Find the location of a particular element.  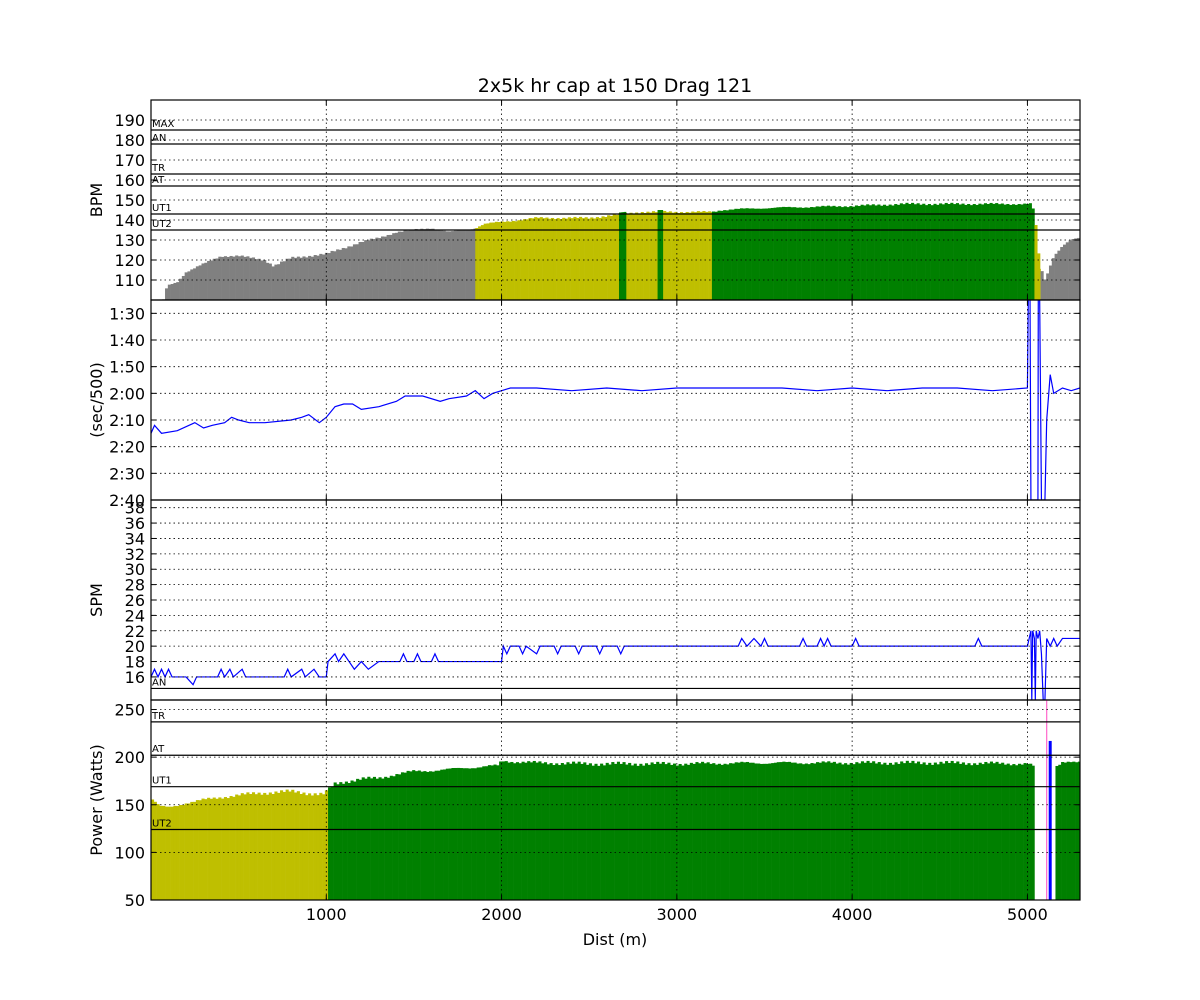

y-tick-label: 2:30 is located at coordinates (127, 473).